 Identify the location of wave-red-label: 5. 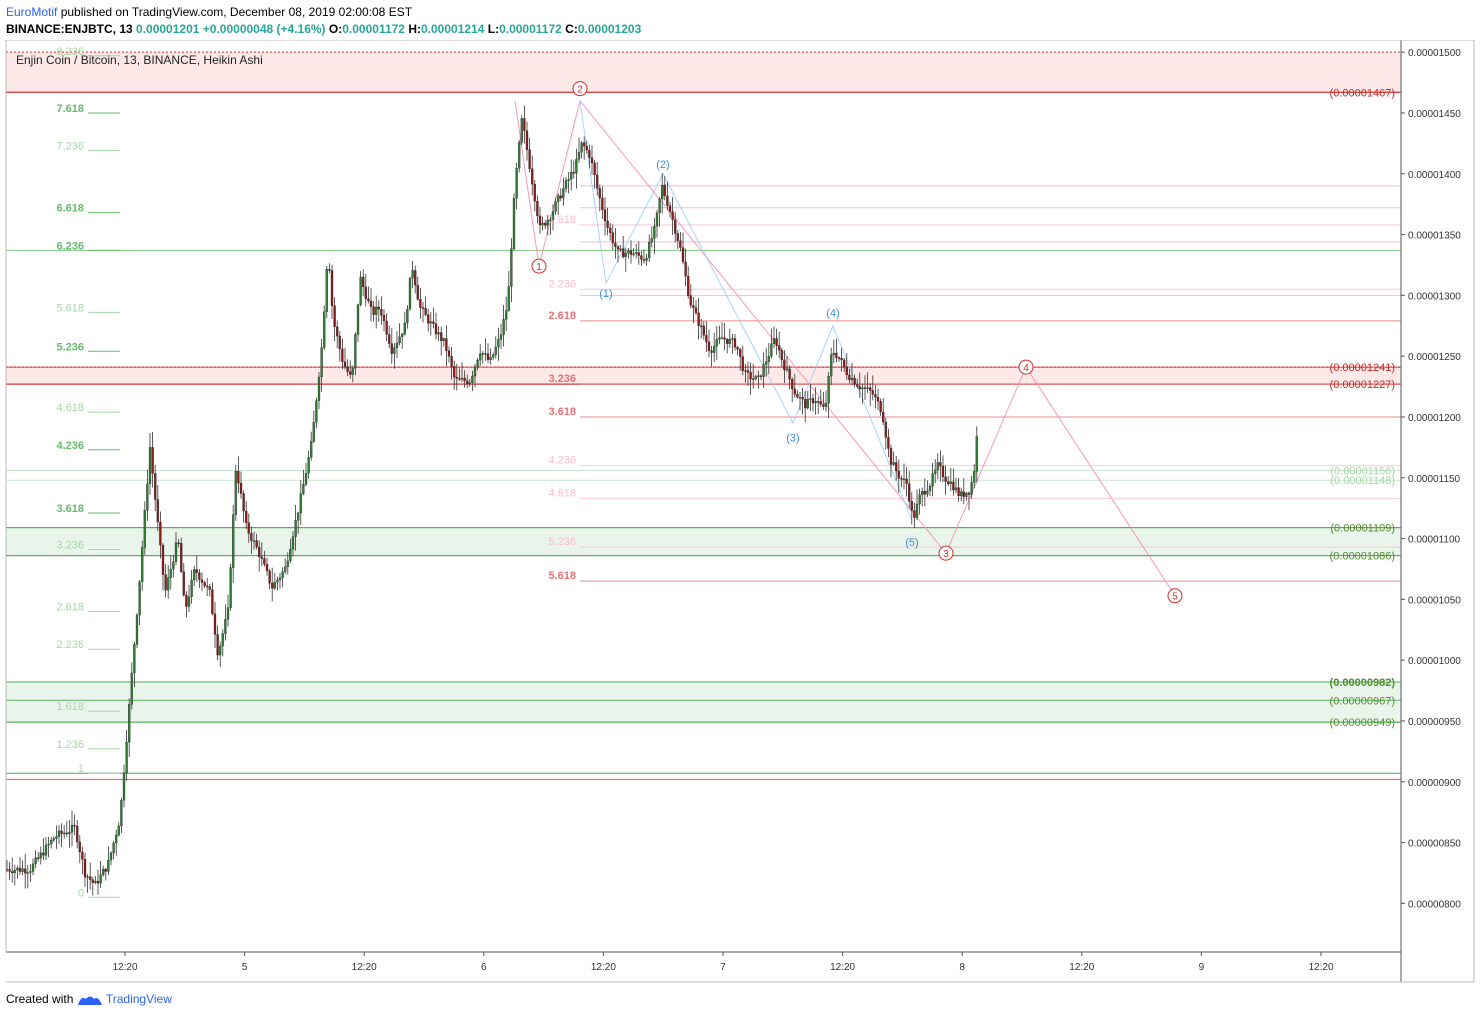
(1175, 597).